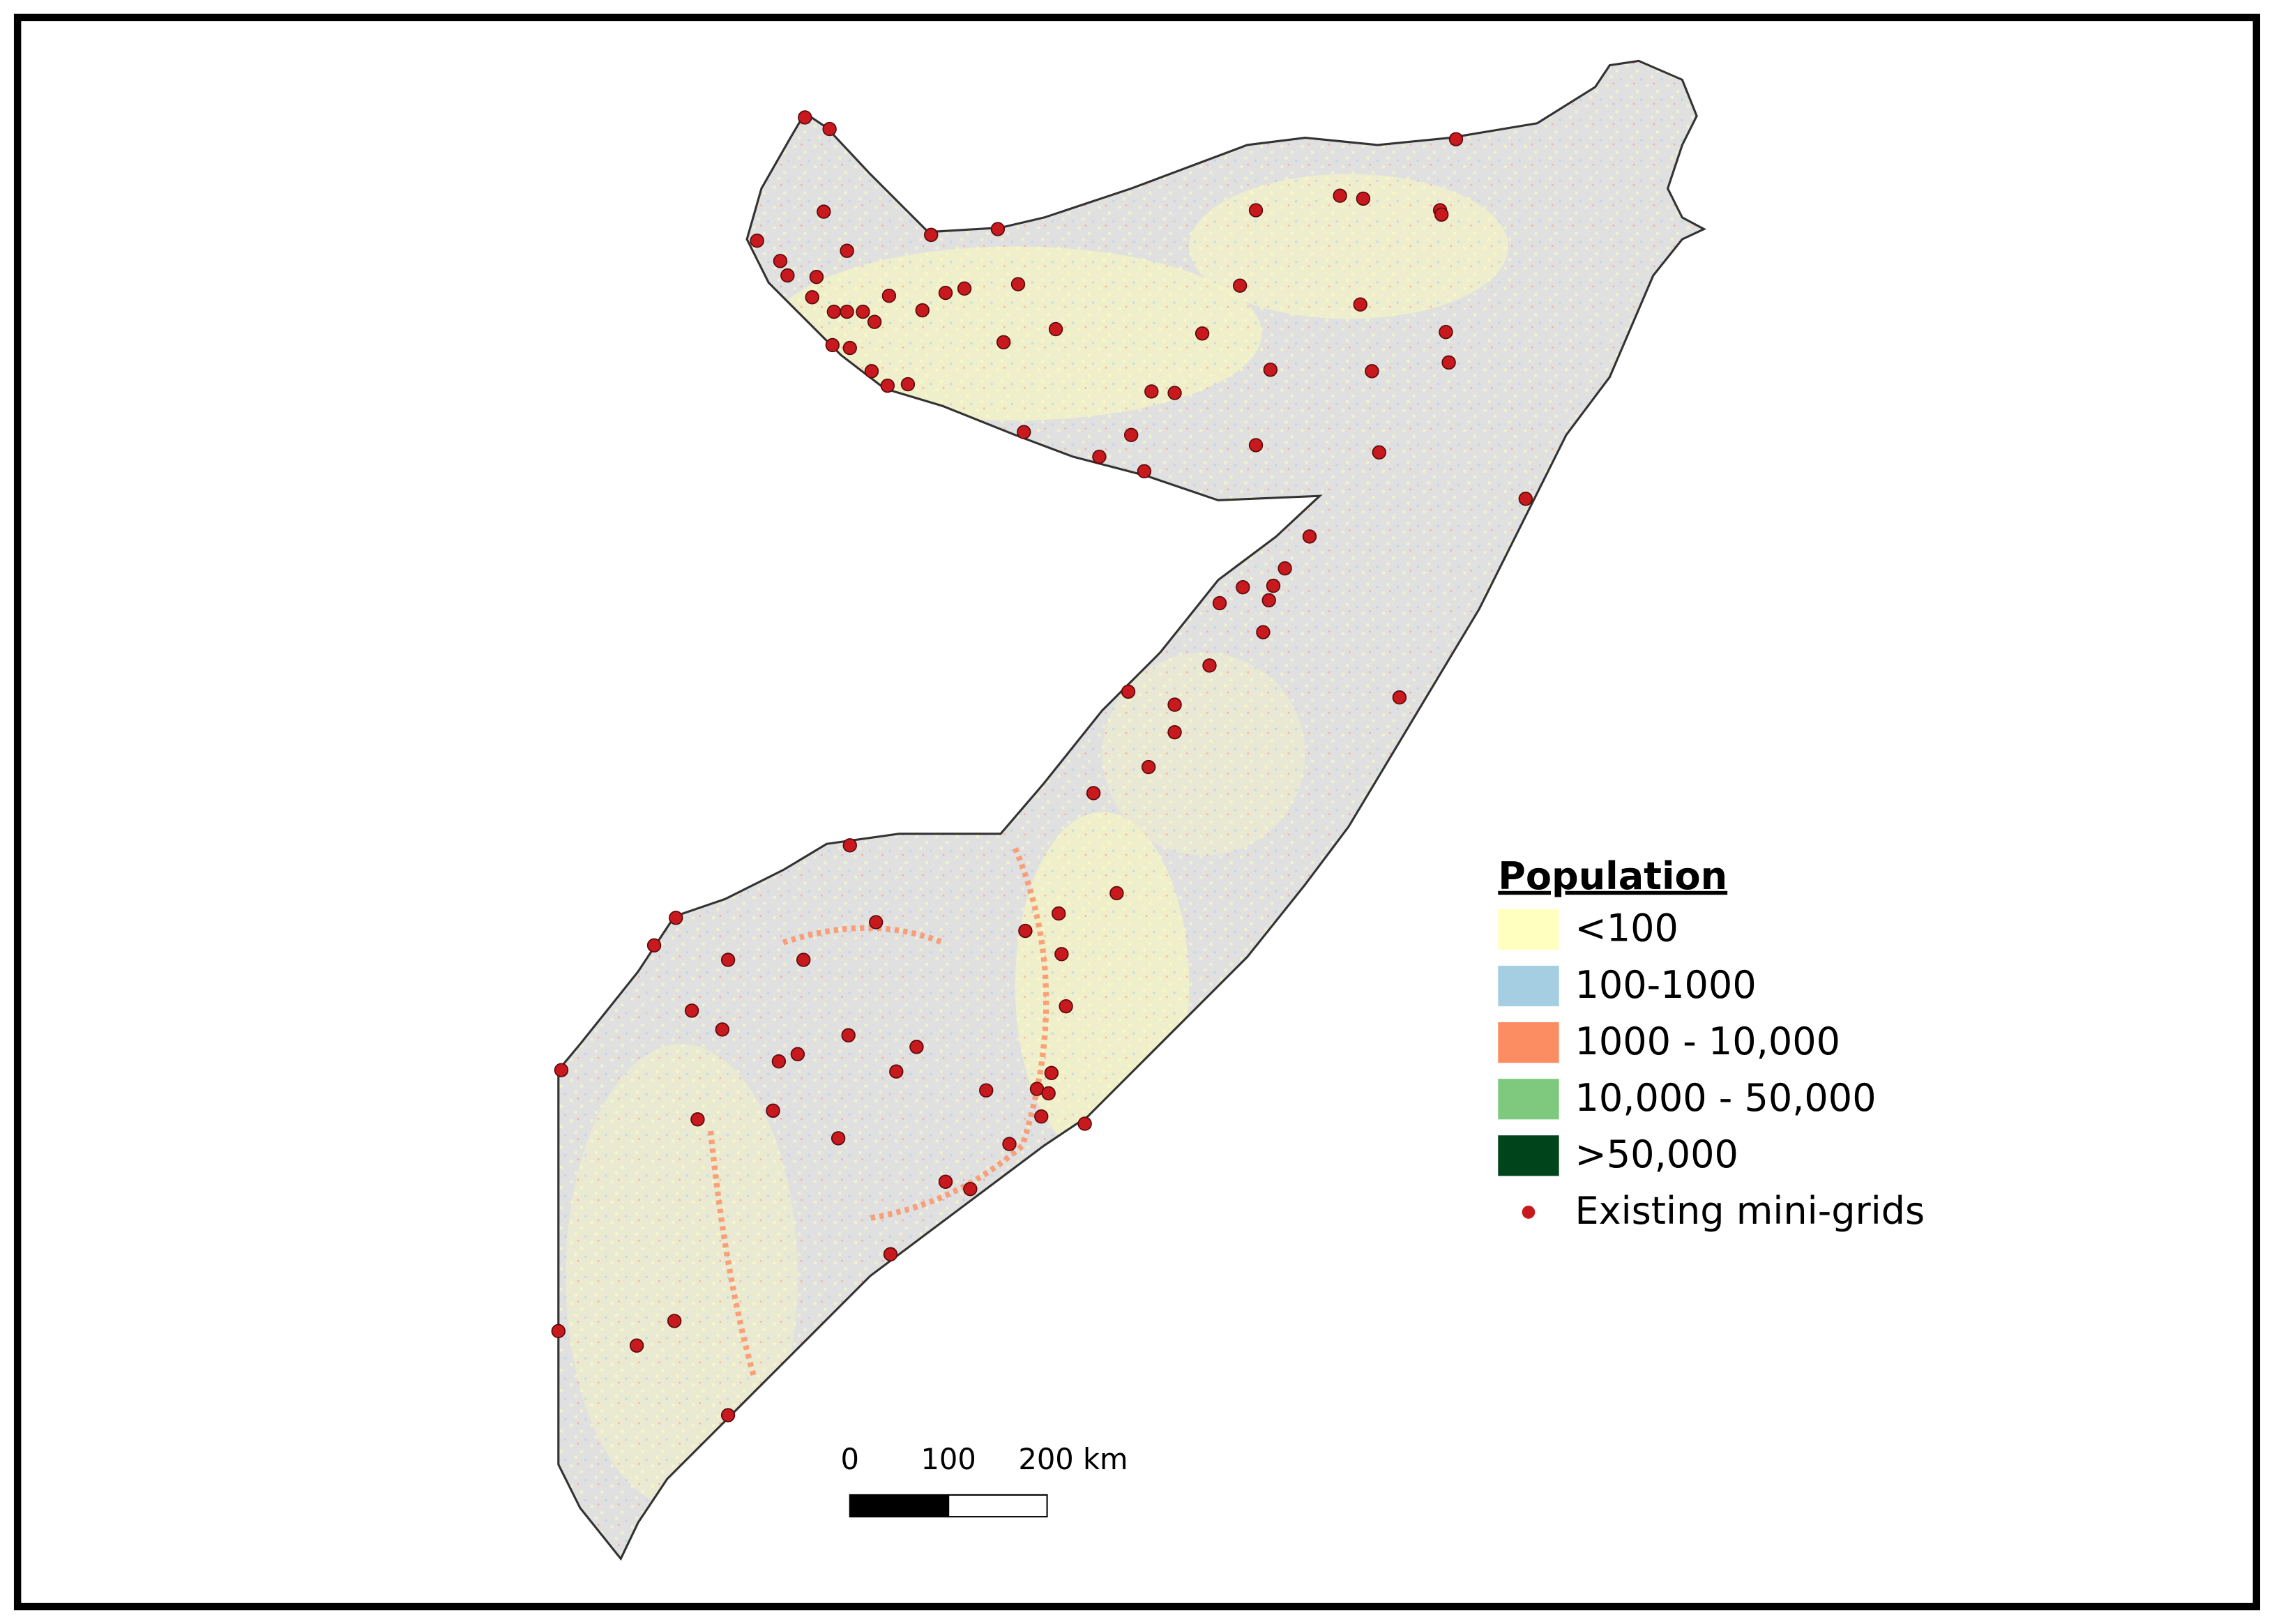 The width and height of the screenshot is (2274, 1624). I want to click on legend-title: Population, so click(1612, 876).